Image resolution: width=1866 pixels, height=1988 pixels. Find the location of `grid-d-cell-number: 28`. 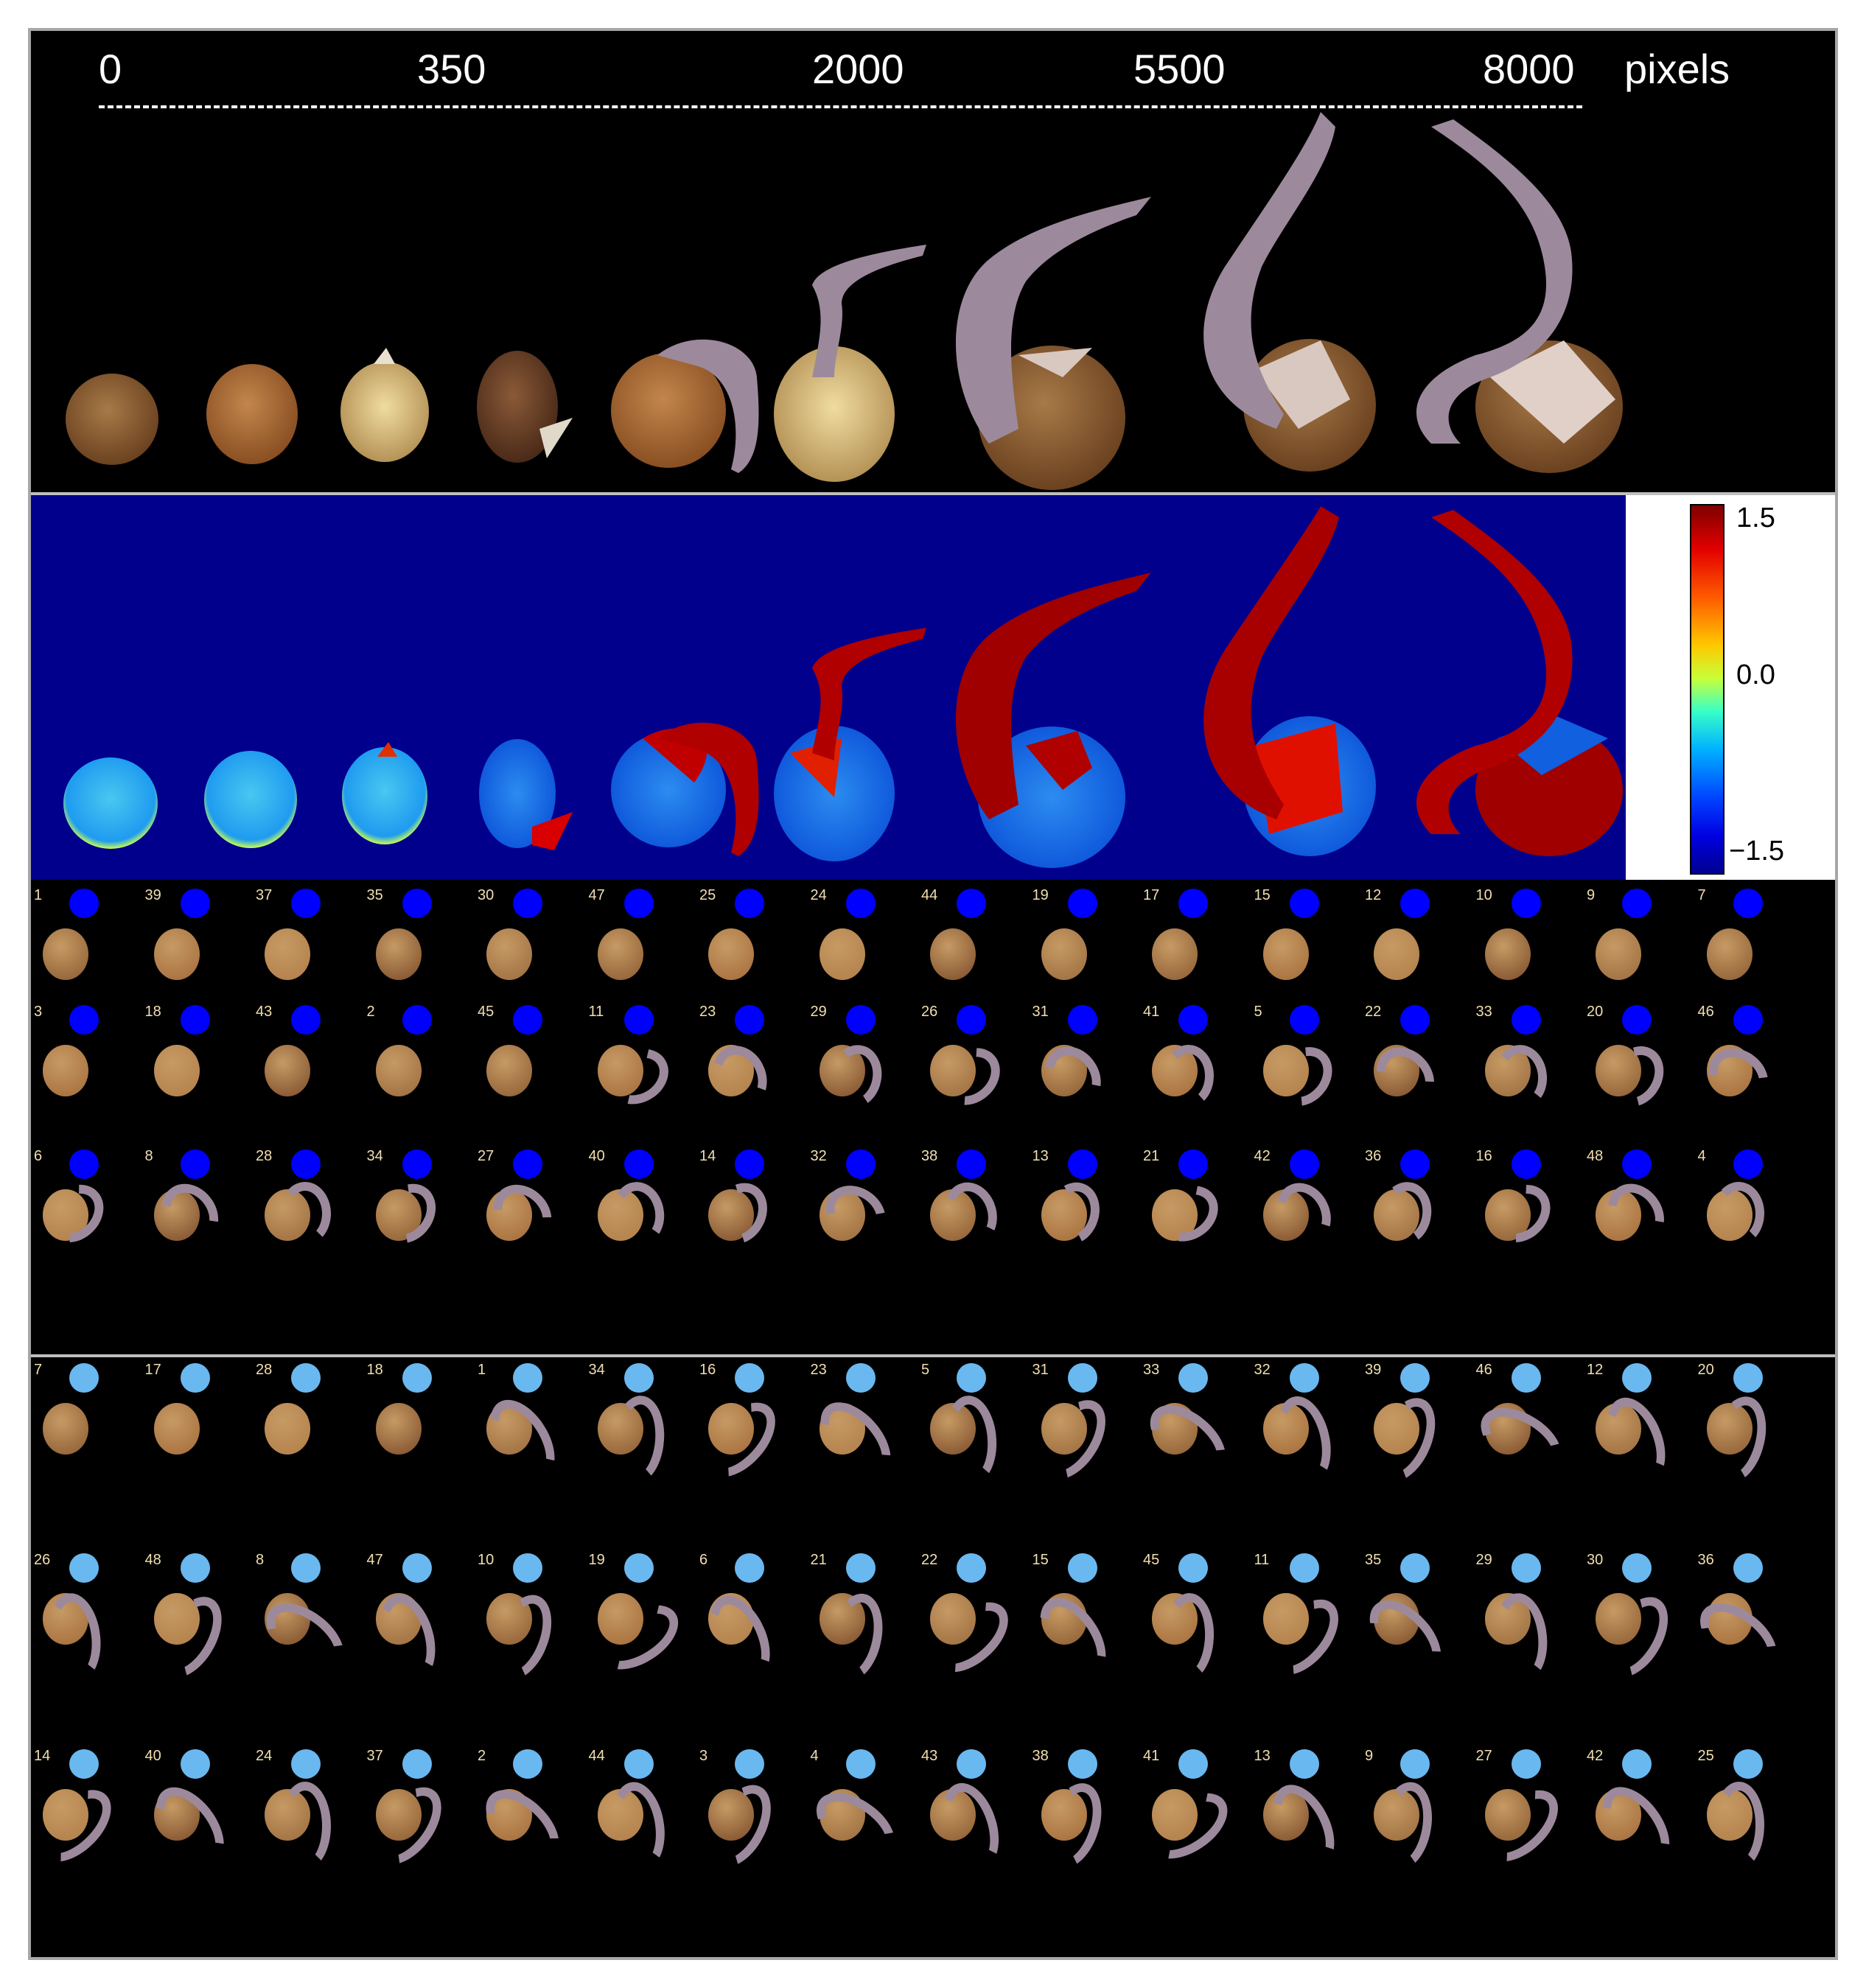

grid-d-cell-number: 28 is located at coordinates (264, 1370).